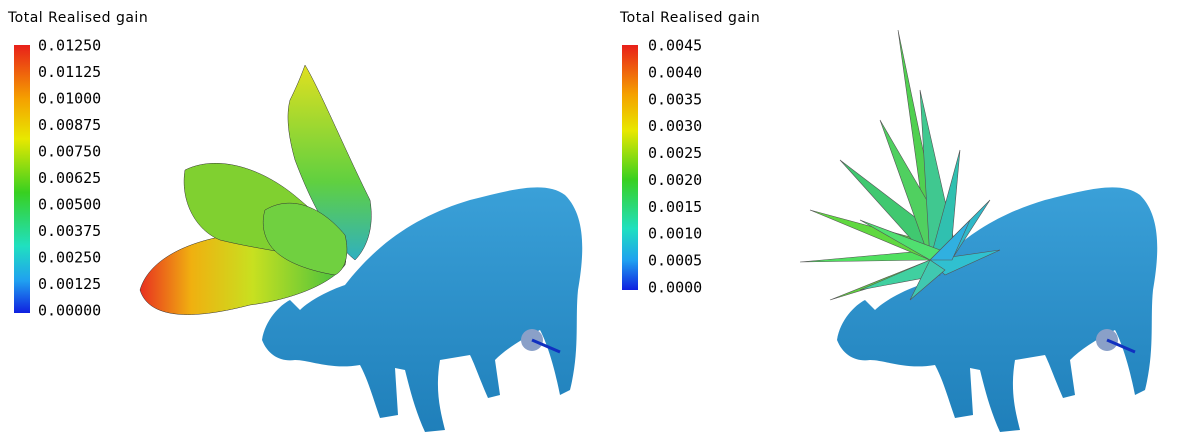  What do you see at coordinates (69, 231) in the screenshot?
I see `colorbar-label: 0.00375` at bounding box center [69, 231].